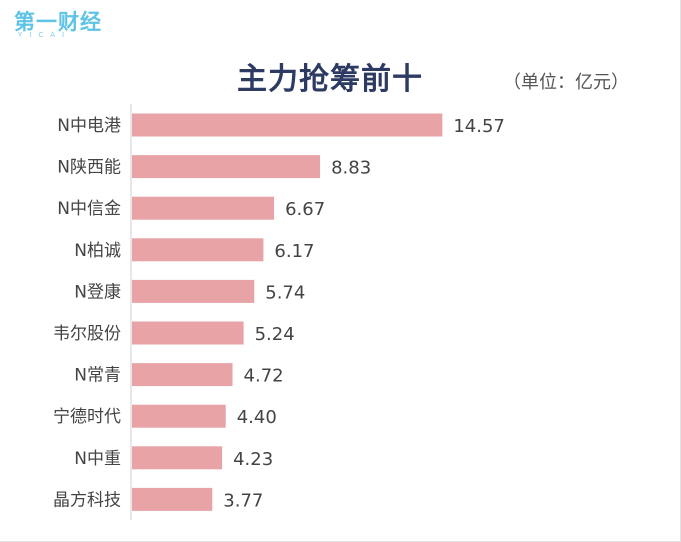 This screenshot has height=542, width=681. What do you see at coordinates (253, 459) in the screenshot?
I see `value-label: 4.23` at bounding box center [253, 459].